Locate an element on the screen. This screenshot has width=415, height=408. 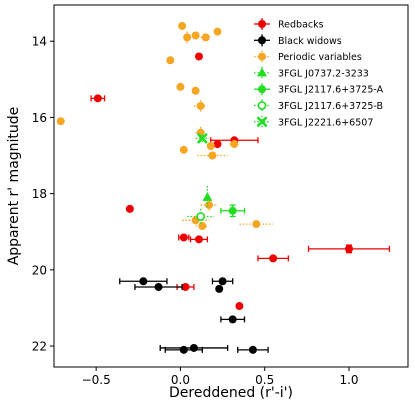
x-tick-label: 0.5 is located at coordinates (264, 380).